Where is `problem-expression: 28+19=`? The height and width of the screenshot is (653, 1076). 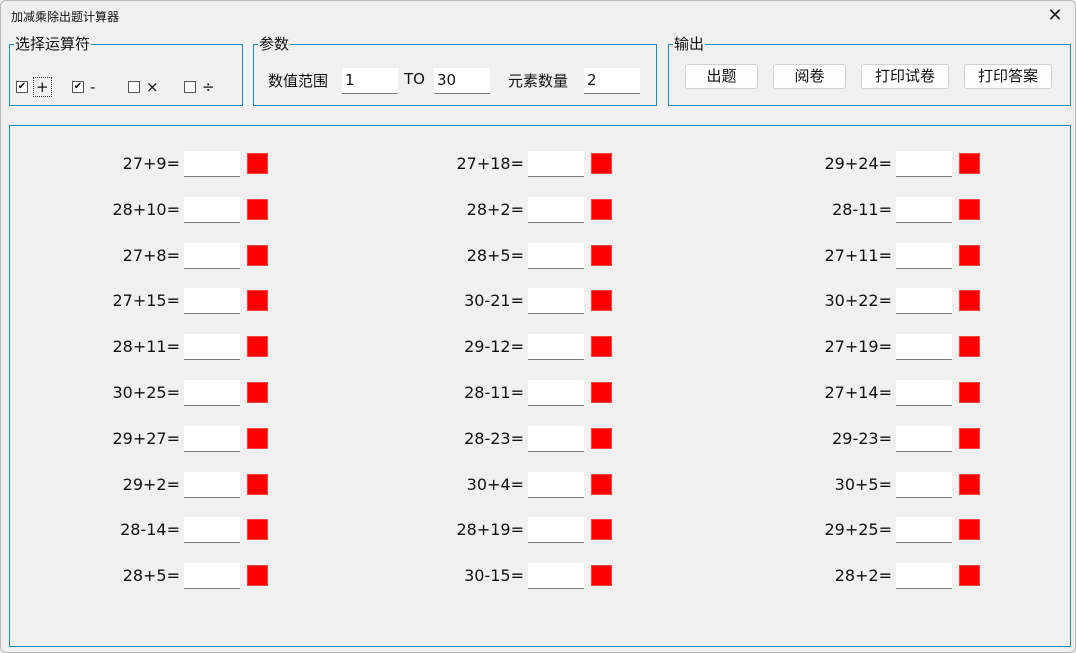
problem-expression: 28+19= is located at coordinates (490, 530).